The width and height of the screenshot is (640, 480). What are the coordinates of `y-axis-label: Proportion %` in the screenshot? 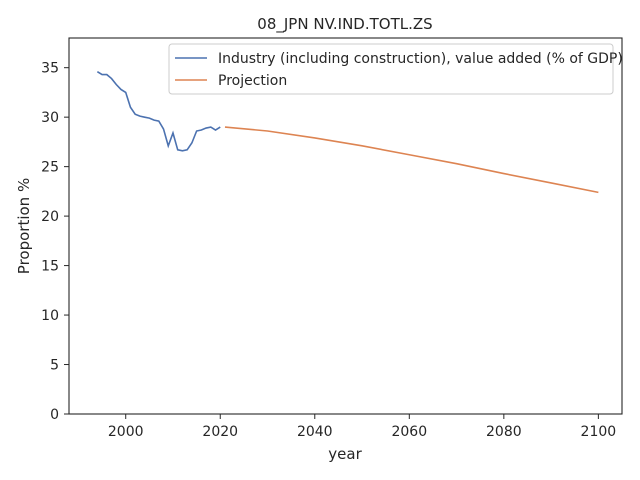 It's located at (24, 226).